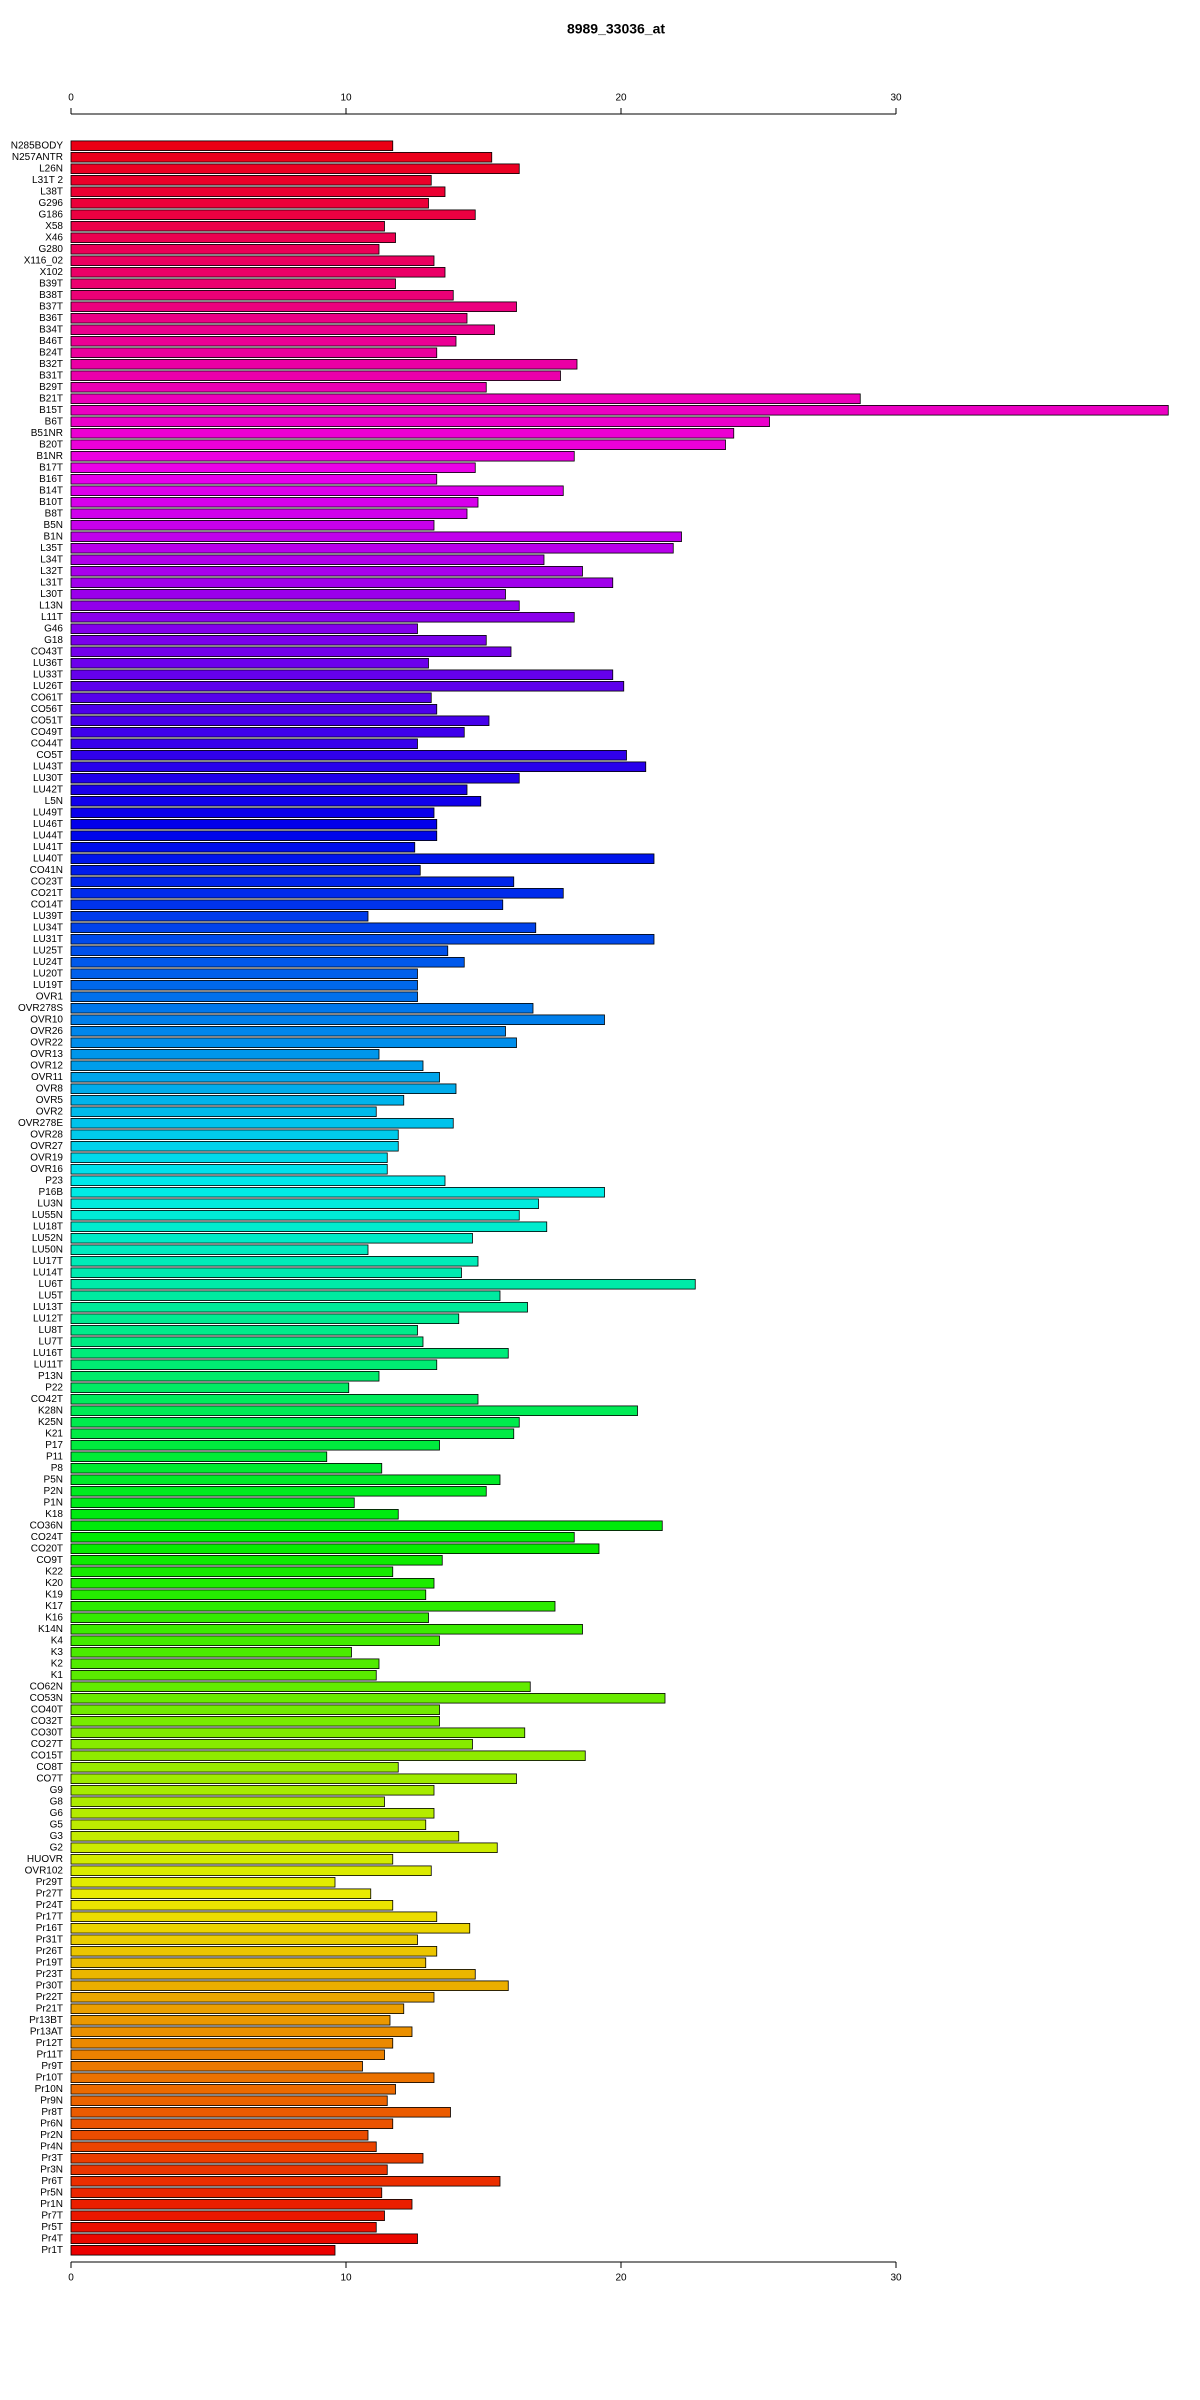 The height and width of the screenshot is (2400, 1200). What do you see at coordinates (51, 295) in the screenshot?
I see `y-tick-label: B38T` at bounding box center [51, 295].